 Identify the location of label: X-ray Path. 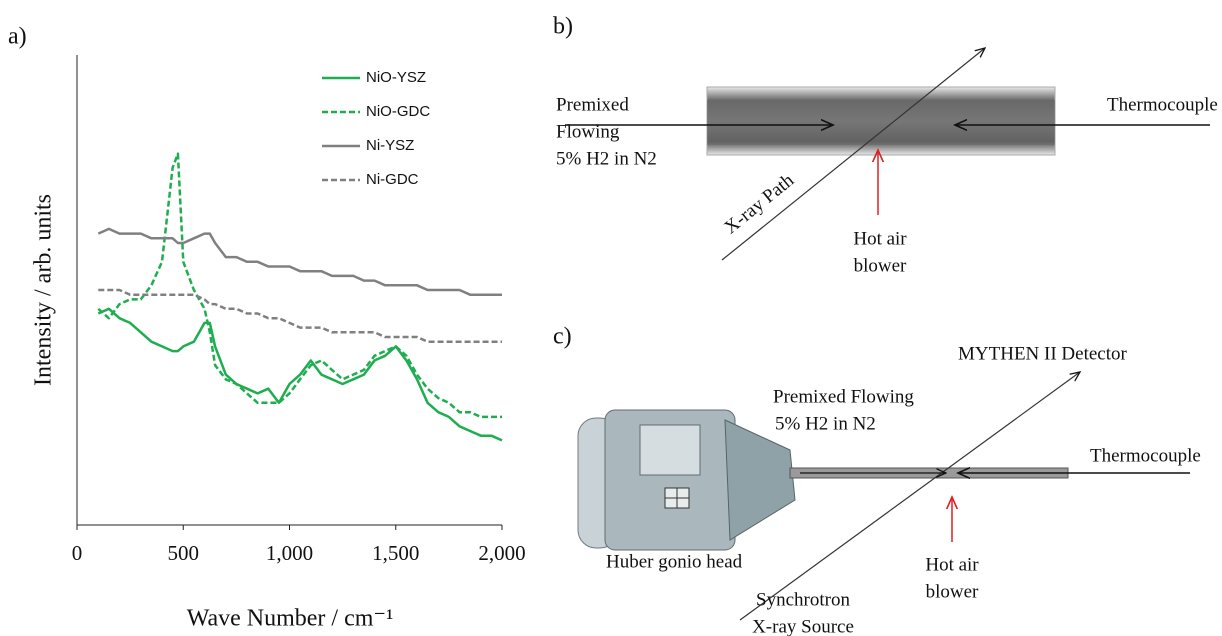
(759, 204).